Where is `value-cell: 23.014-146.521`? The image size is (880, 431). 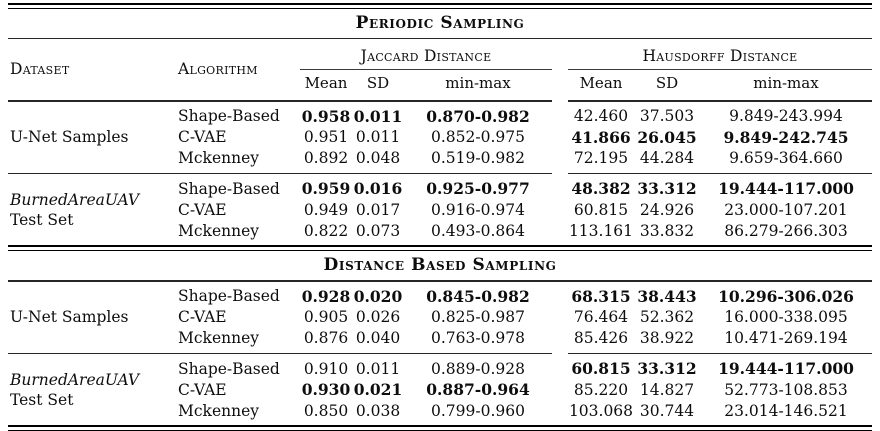
value-cell: 23.014-146.521 is located at coordinates (786, 410).